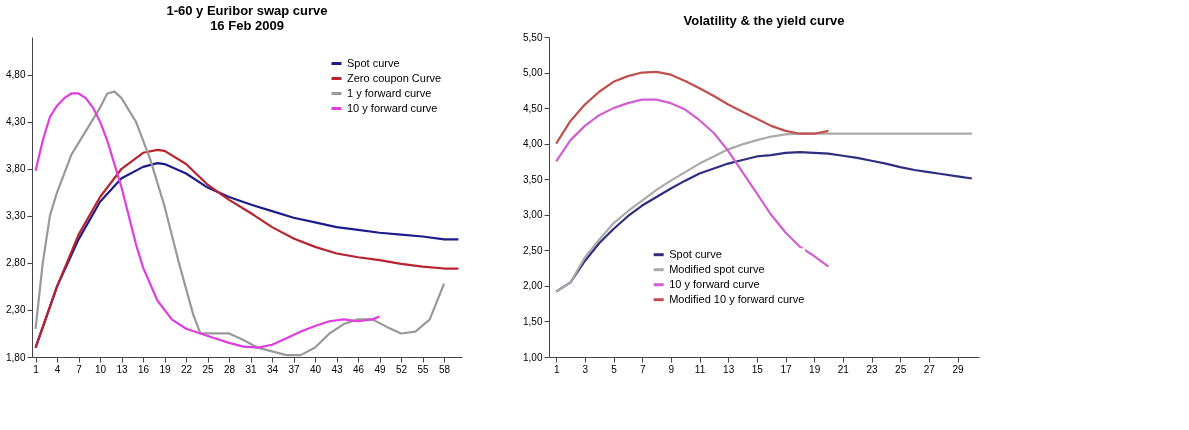 Image resolution: width=1189 pixels, height=430 pixels. What do you see at coordinates (757, 369) in the screenshot?
I see `x-tick-label: 15` at bounding box center [757, 369].